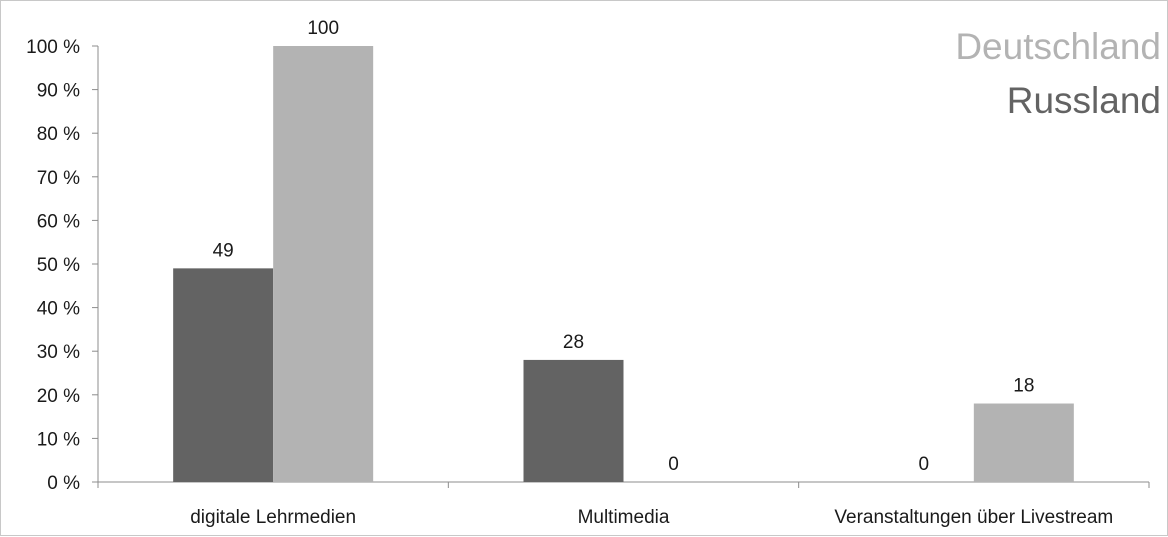 Image resolution: width=1168 pixels, height=537 pixels. I want to click on y-tick-label: 20 %, so click(58, 396).